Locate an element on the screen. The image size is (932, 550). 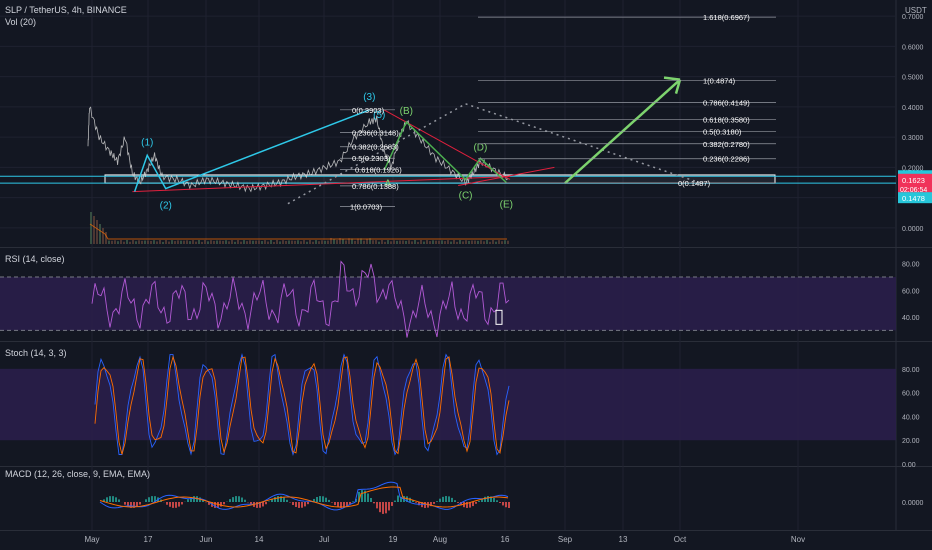
fib-left-label: 0.5(0.2303) is located at coordinates (371, 158).